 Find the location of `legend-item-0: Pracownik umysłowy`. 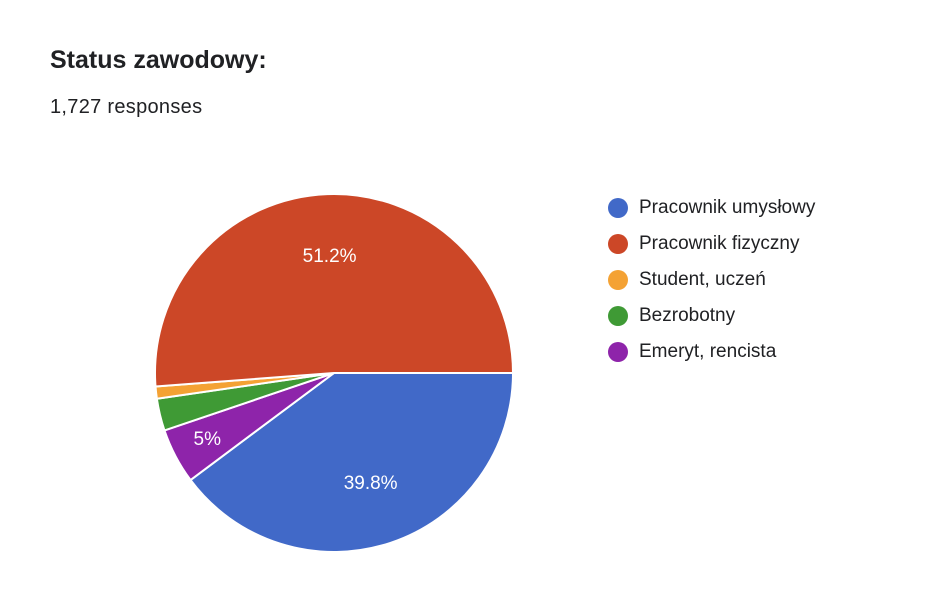

legend-item-0: Pracownik umysłowy is located at coordinates (711, 208).